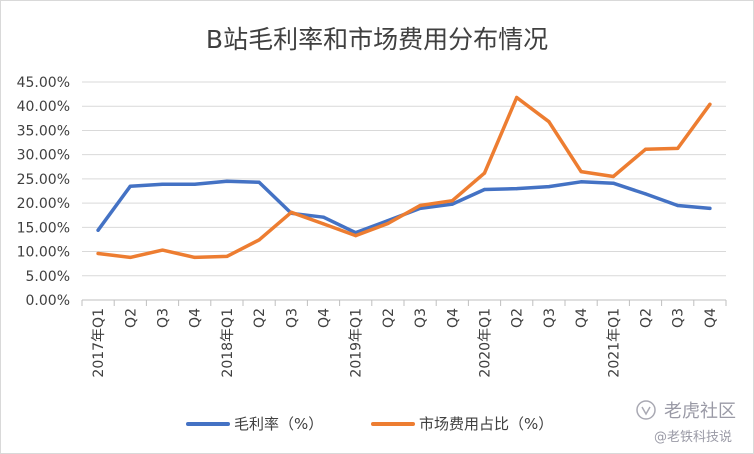 The height and width of the screenshot is (454, 754). I want to click on watermark-logo-icon, so click(646, 410).